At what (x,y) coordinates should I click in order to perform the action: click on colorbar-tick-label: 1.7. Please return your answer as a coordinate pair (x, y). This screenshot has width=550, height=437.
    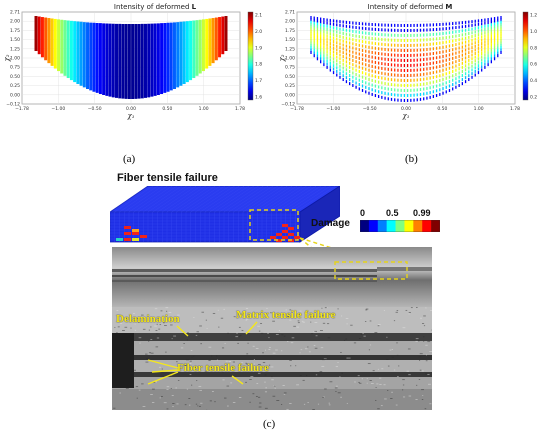
    Looking at the image, I should click on (258, 81).